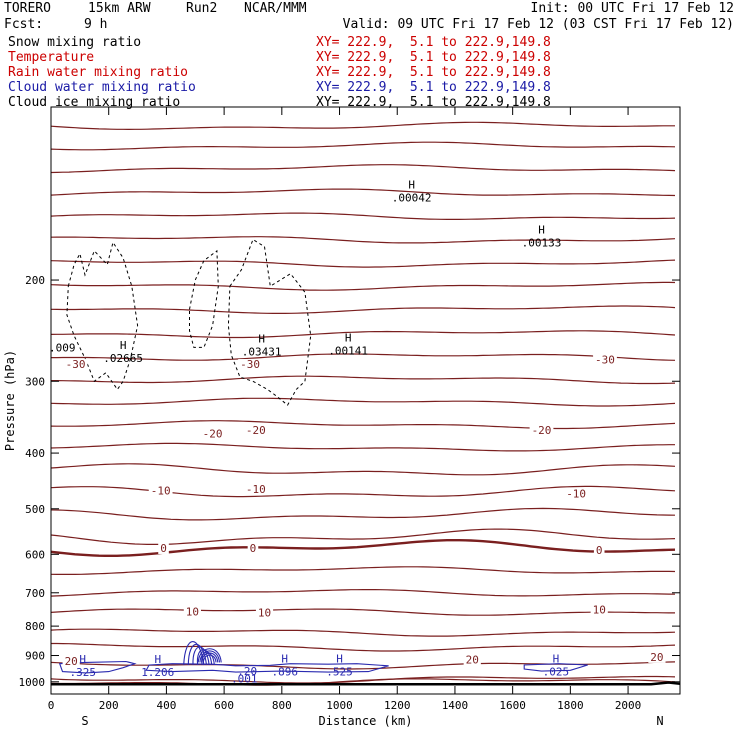 The width and height of the screenshot is (740, 740). I want to click on isotherm-label-2: -30, so click(605, 360).